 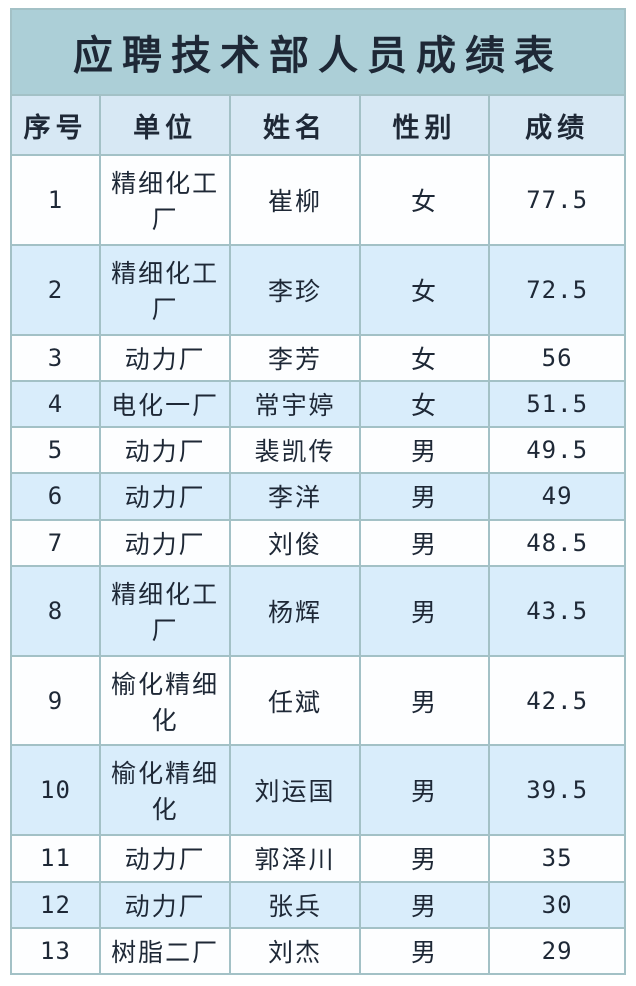 I want to click on table-row: 8 精细化工厂 杨辉男 43.5, so click(x=317, y=610).